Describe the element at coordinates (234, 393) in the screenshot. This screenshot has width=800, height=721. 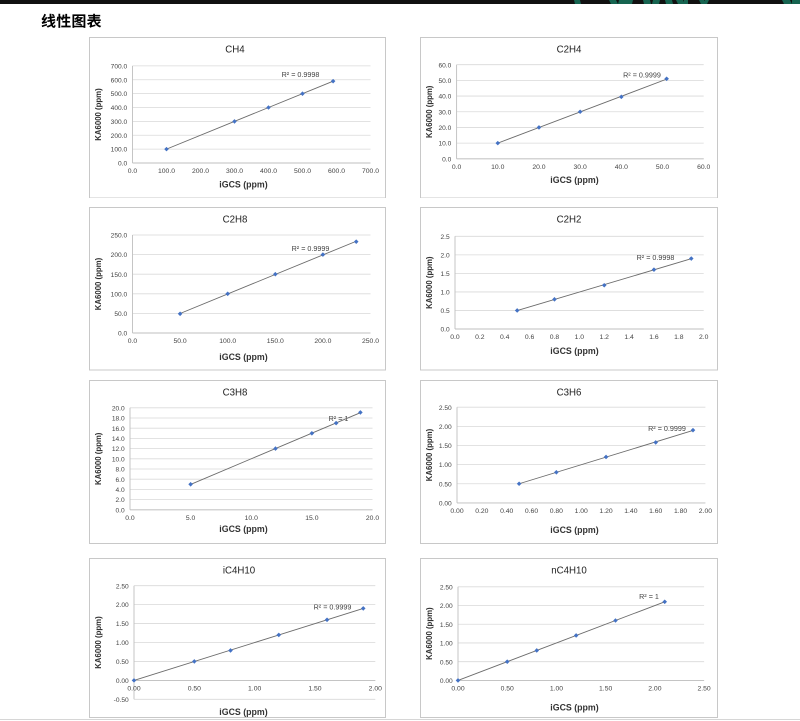
I see `svg-text: C3H8` at that location.